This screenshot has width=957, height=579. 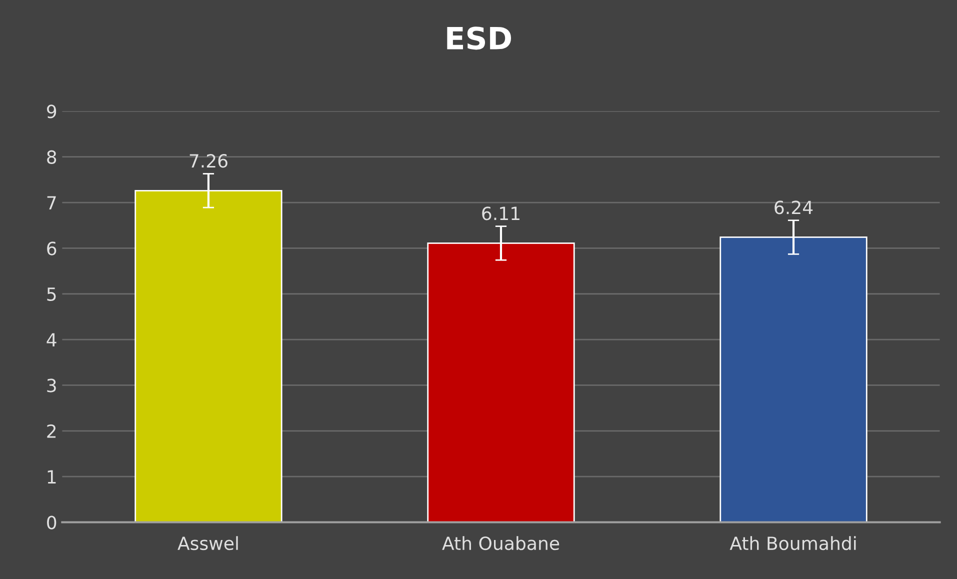 I want to click on y-tick-label: 1, so click(x=52, y=477).